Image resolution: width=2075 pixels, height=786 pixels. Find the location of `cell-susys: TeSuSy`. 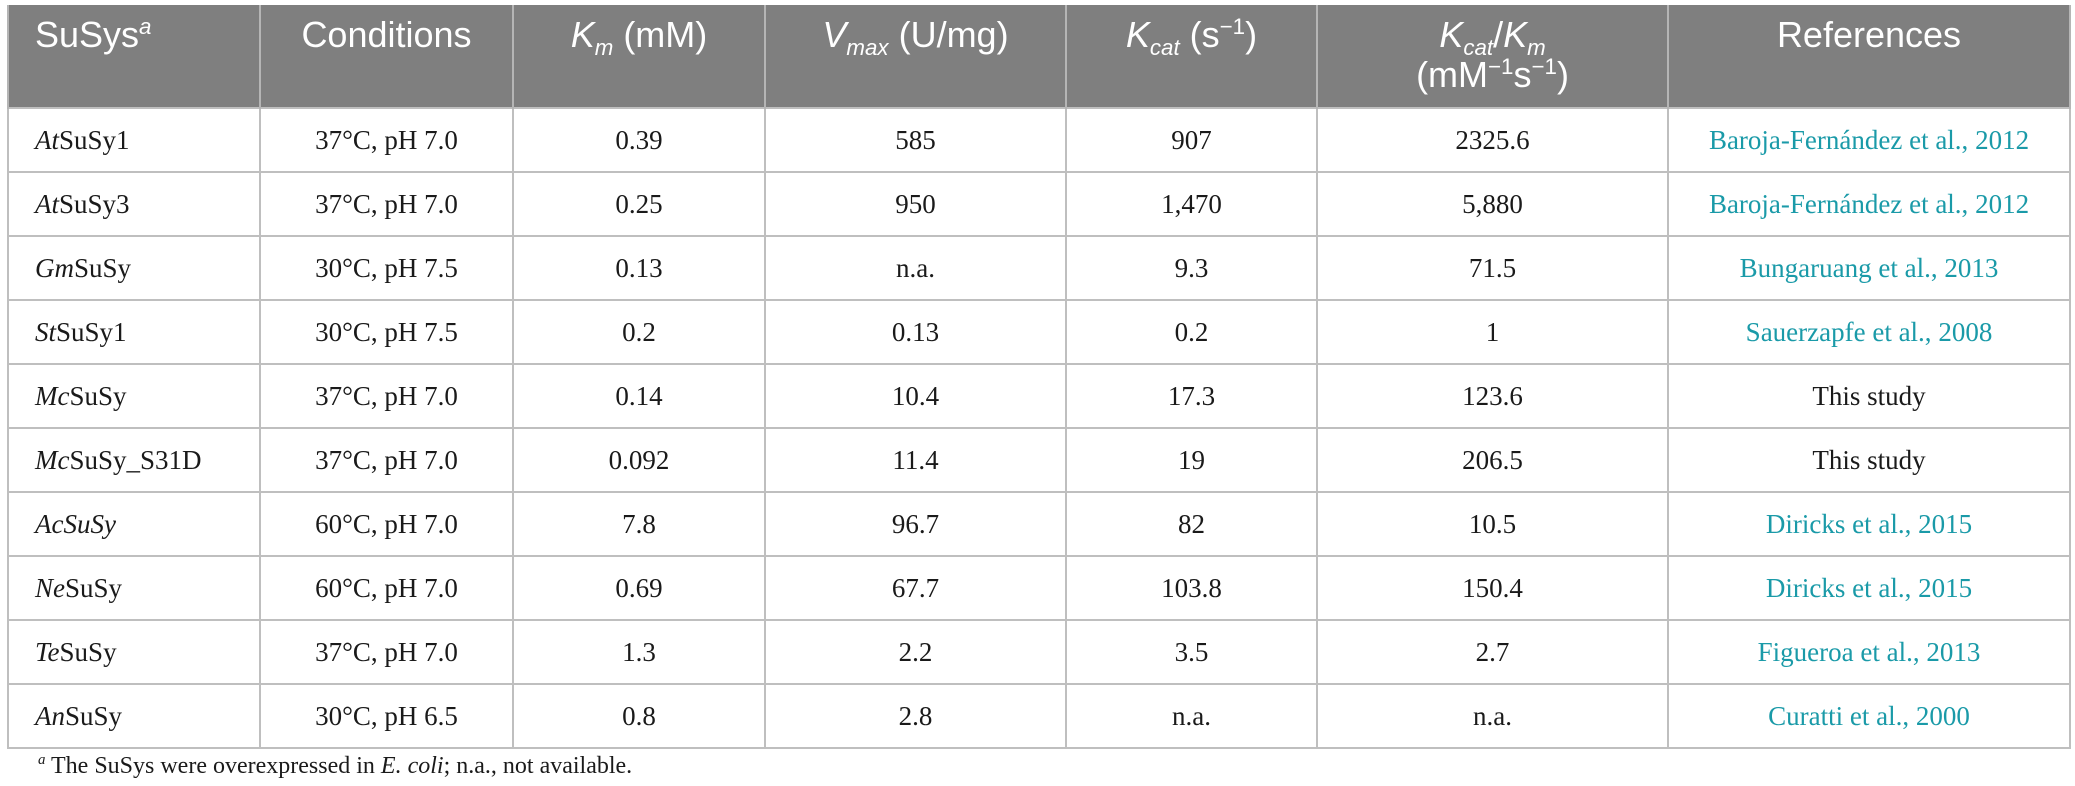

cell-susys: TeSuSy is located at coordinates (134, 652).